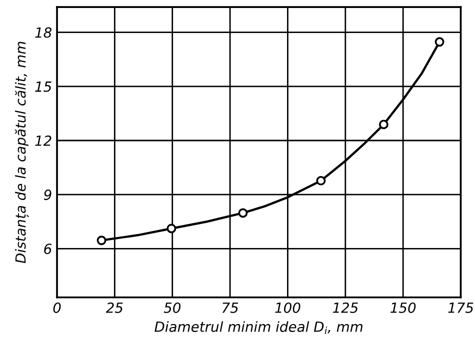 The height and width of the screenshot is (354, 475). I want to click on x-tick-label: 150, so click(403, 307).